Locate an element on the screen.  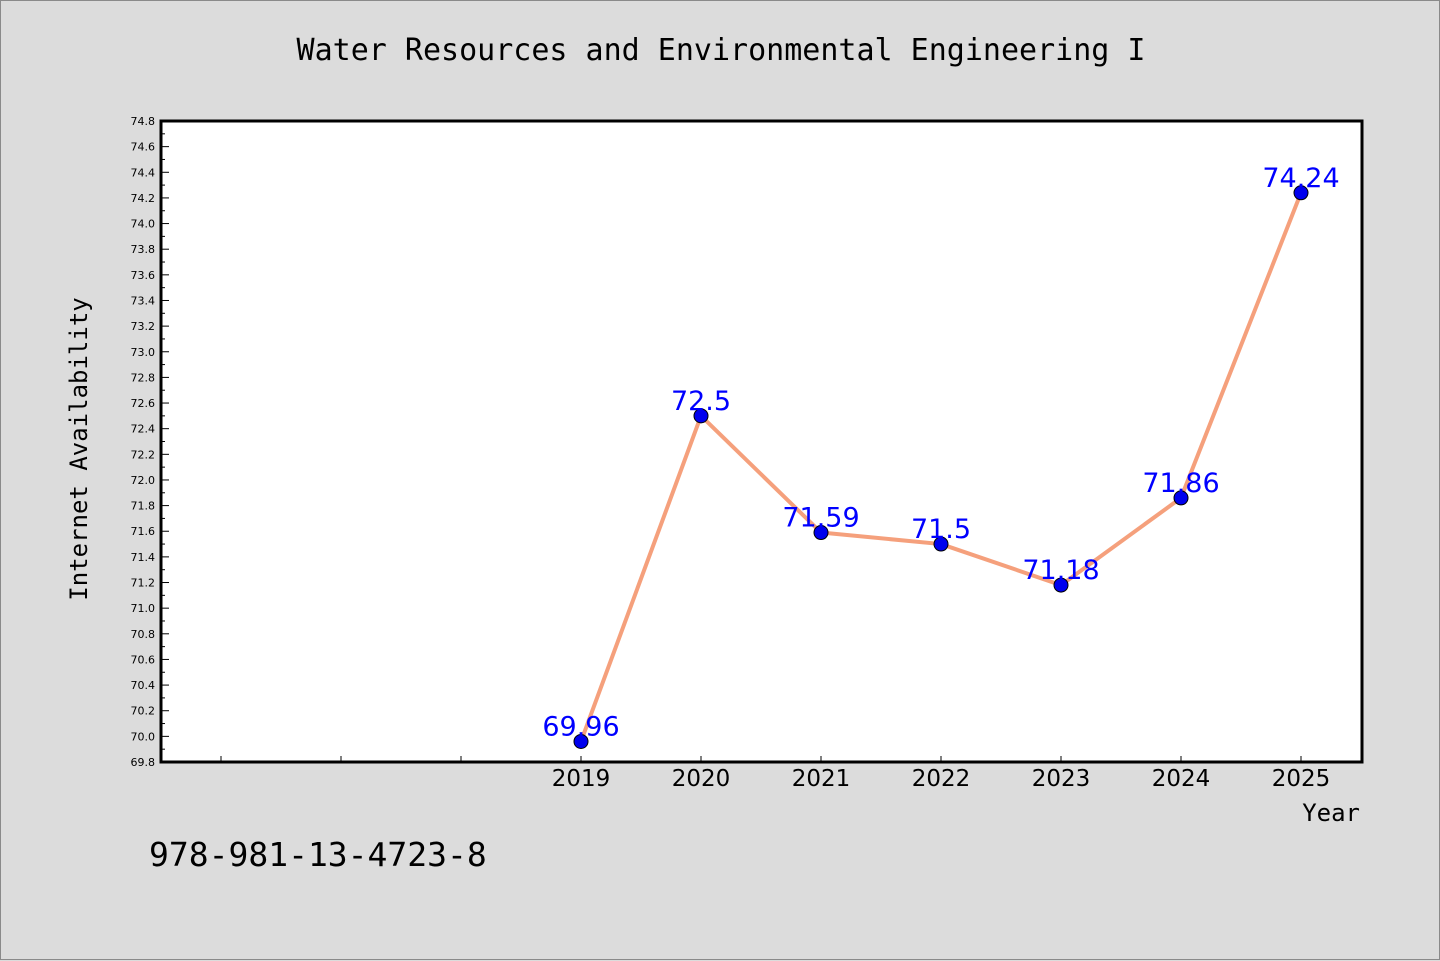
x-axis-label: Year is located at coordinates (1331, 813).